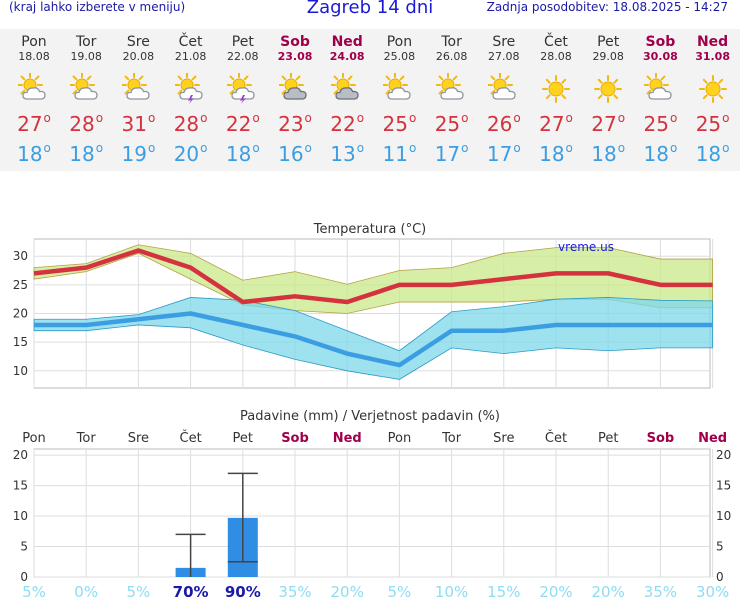 The height and width of the screenshot is (600, 740). Describe the element at coordinates (97, 7) in the screenshot. I see `header-note: (kraj lahko izberete v meniju)` at that location.